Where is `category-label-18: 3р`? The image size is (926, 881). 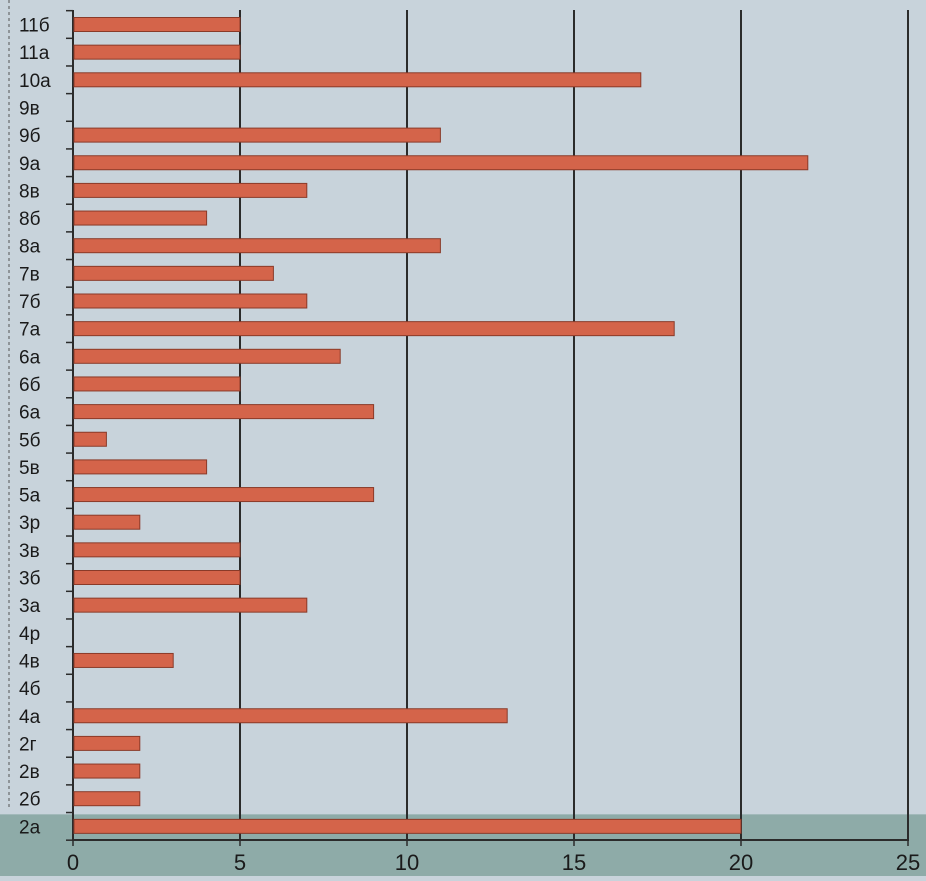
category-label-18: 3р is located at coordinates (29, 523).